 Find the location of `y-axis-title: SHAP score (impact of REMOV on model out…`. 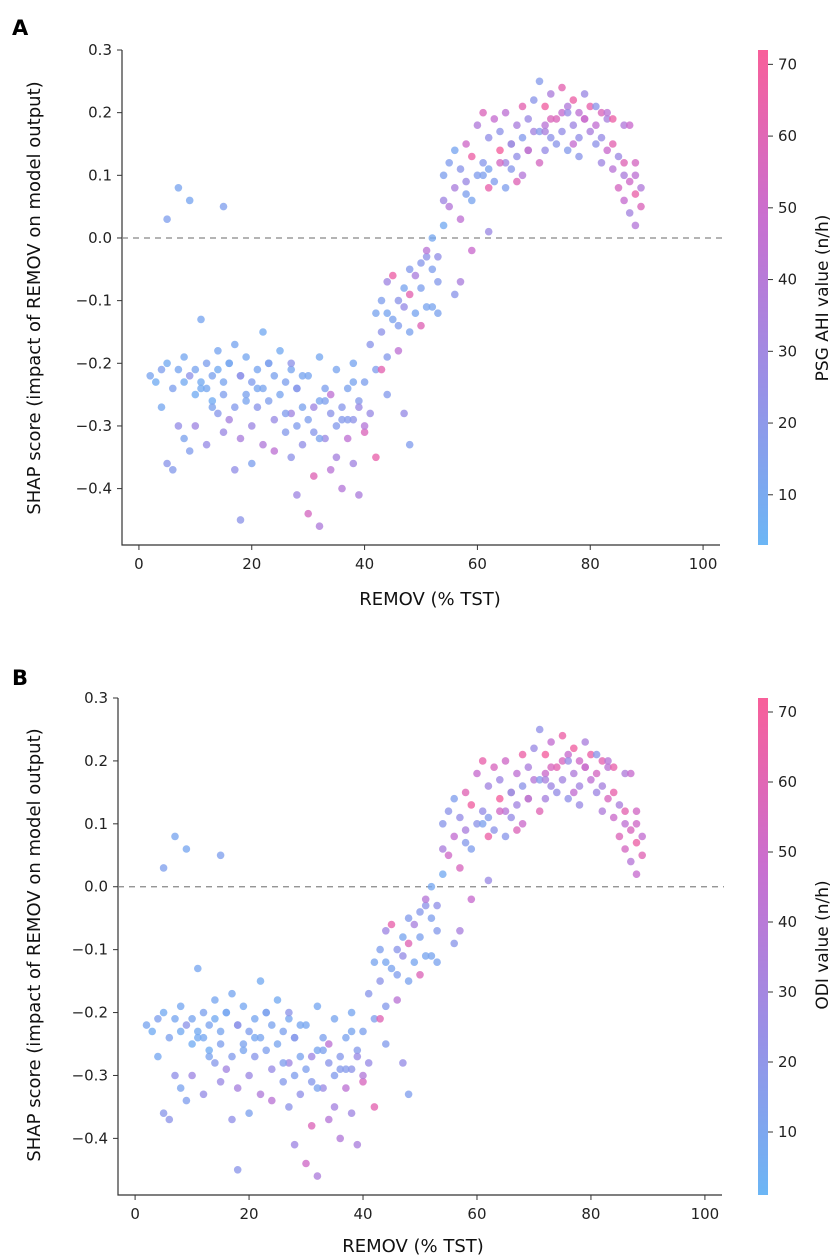

y-axis-title: SHAP score (impact of REMOV on model out… is located at coordinates (34, 944).